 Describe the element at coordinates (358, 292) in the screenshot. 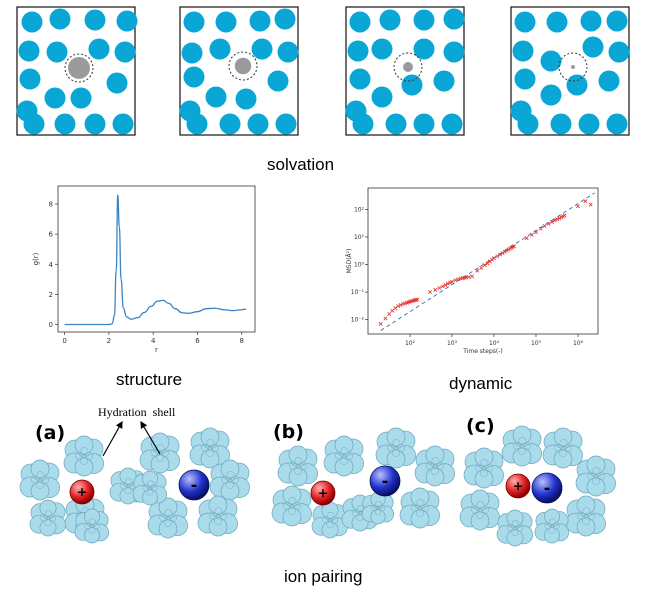

I see `y-tick-label: 10⁻¹` at that location.